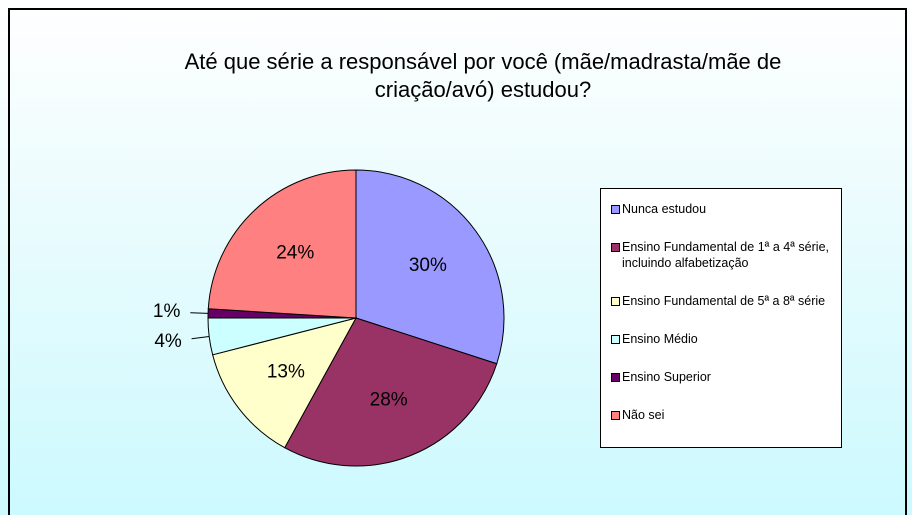 This screenshot has width=912, height=515. Describe the element at coordinates (295, 252) in the screenshot. I see `data-label: 24%` at that location.